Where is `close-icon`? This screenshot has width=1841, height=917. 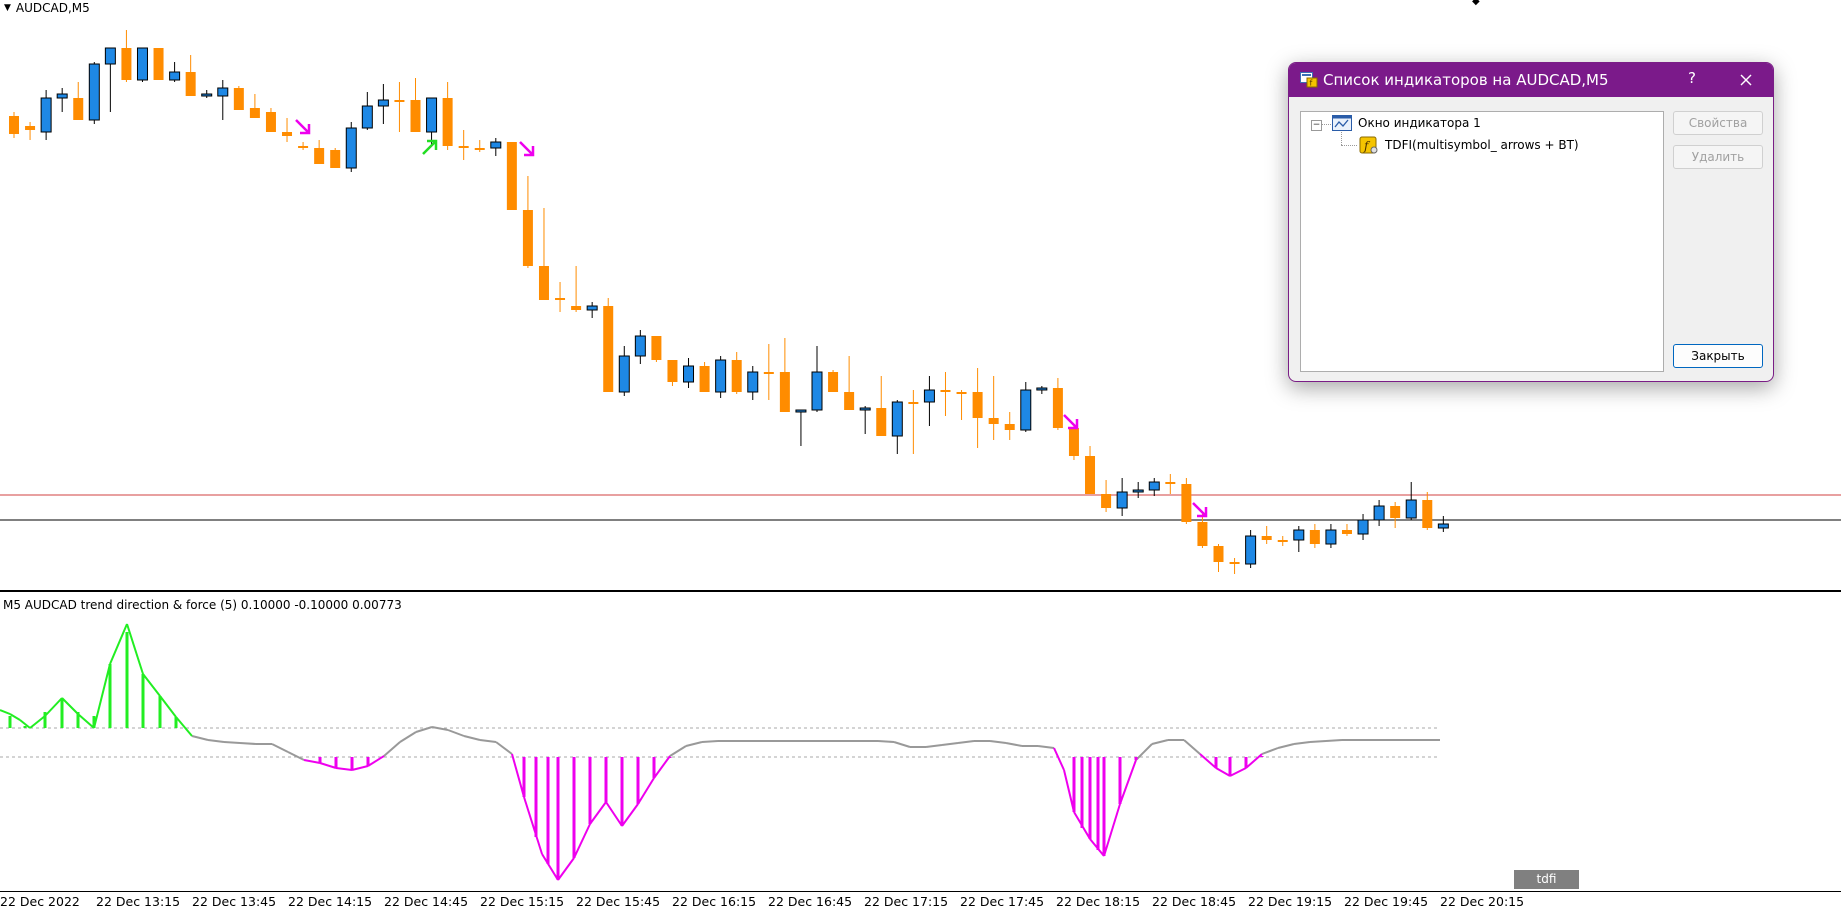 close-icon is located at coordinates (1746, 80).